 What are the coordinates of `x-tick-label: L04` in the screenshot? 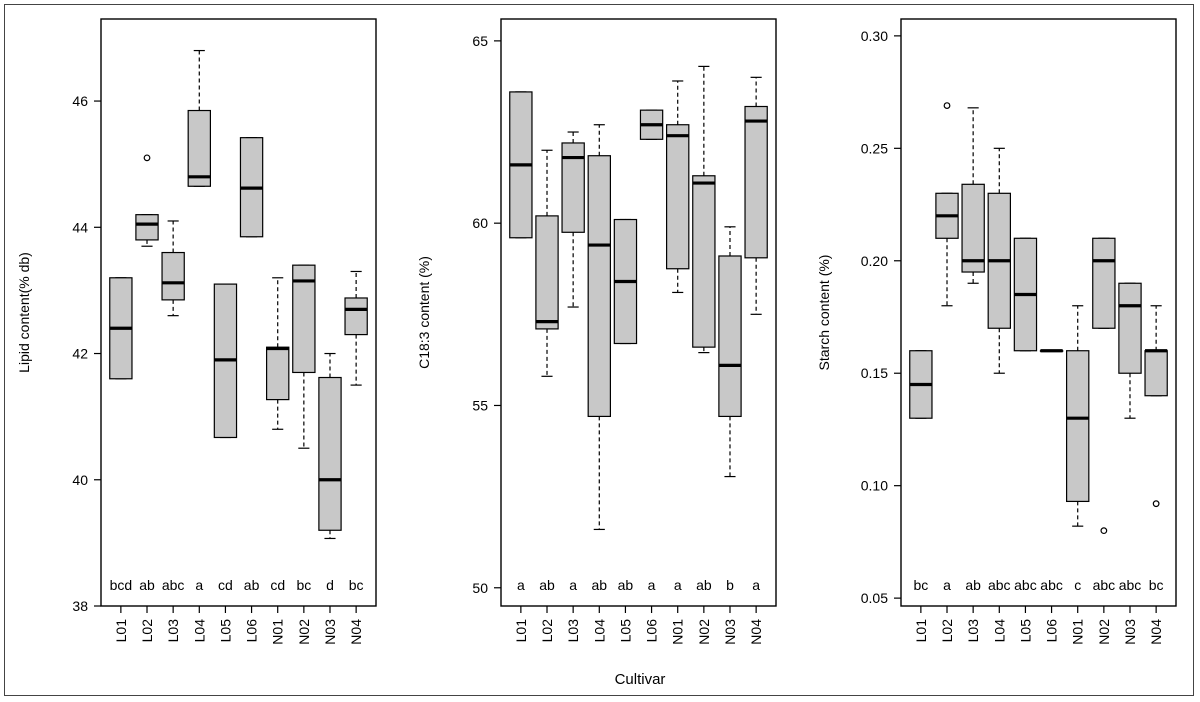 It's located at (599, 631).